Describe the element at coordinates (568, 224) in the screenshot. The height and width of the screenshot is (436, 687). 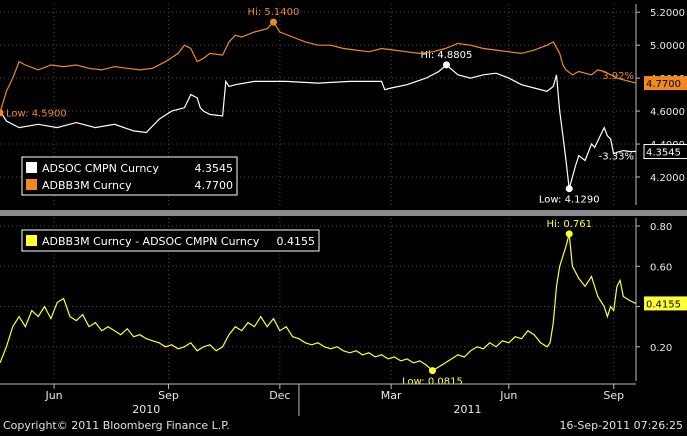
I see `annotation-label: Hi: 0.761` at that location.